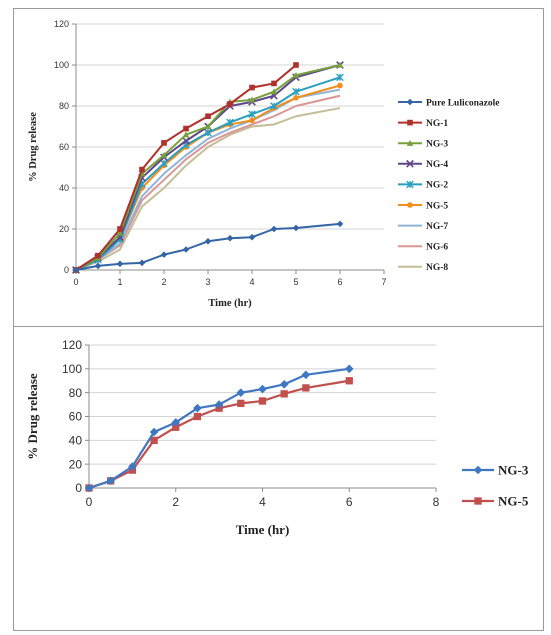  Describe the element at coordinates (437, 268) in the screenshot. I see `legend-label-8: NG-8` at that location.